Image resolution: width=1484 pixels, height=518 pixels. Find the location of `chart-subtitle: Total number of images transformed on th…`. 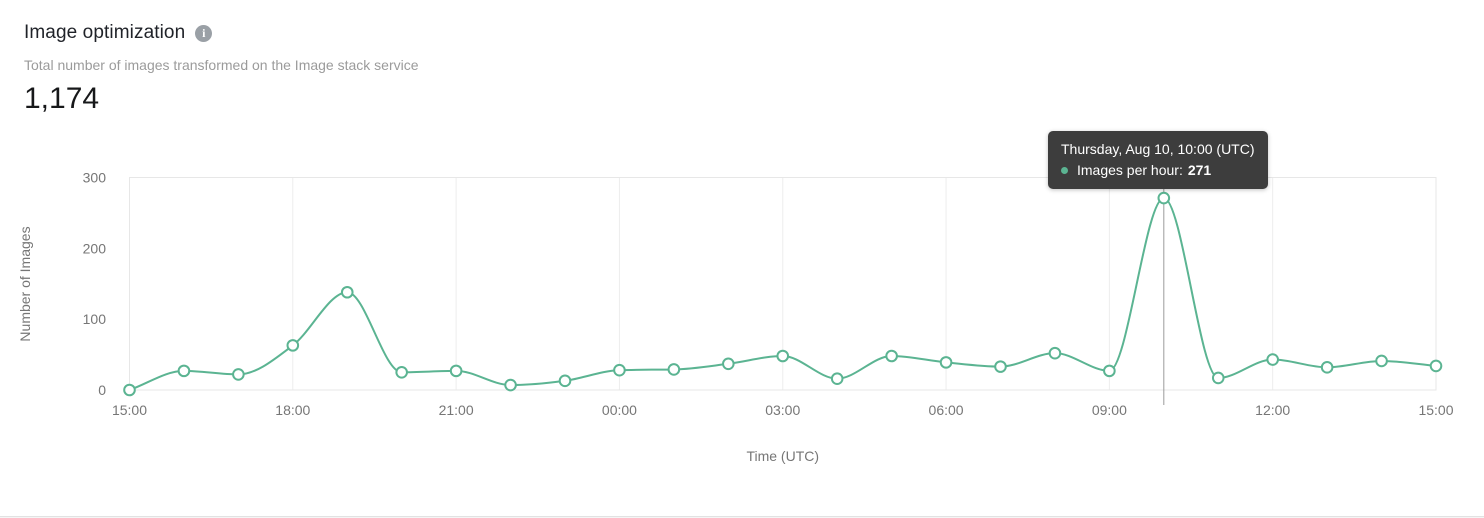

chart-subtitle: Total number of images transformed on th… is located at coordinates (221, 65).